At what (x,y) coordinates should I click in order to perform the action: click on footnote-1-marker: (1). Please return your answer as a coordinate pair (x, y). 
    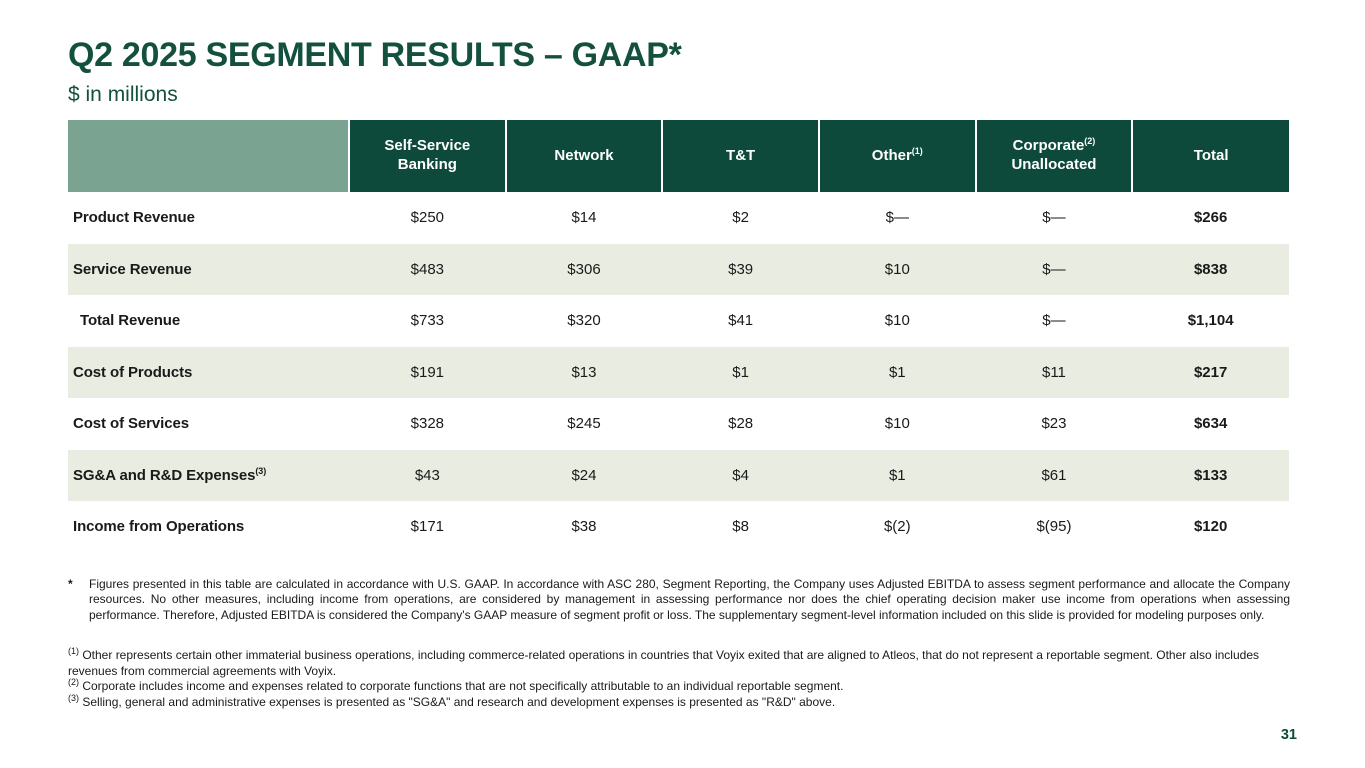
    Looking at the image, I should click on (73, 651).